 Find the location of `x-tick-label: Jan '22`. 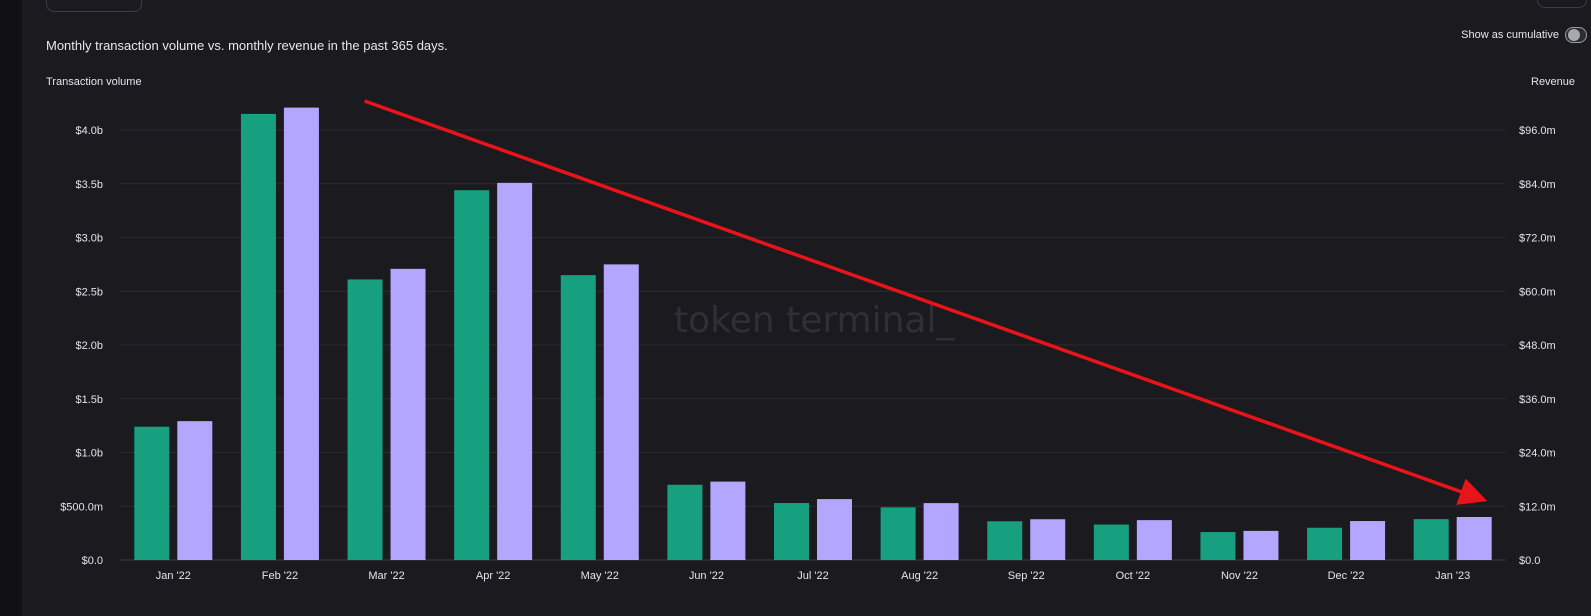

x-tick-label: Jan '22 is located at coordinates (173, 576).